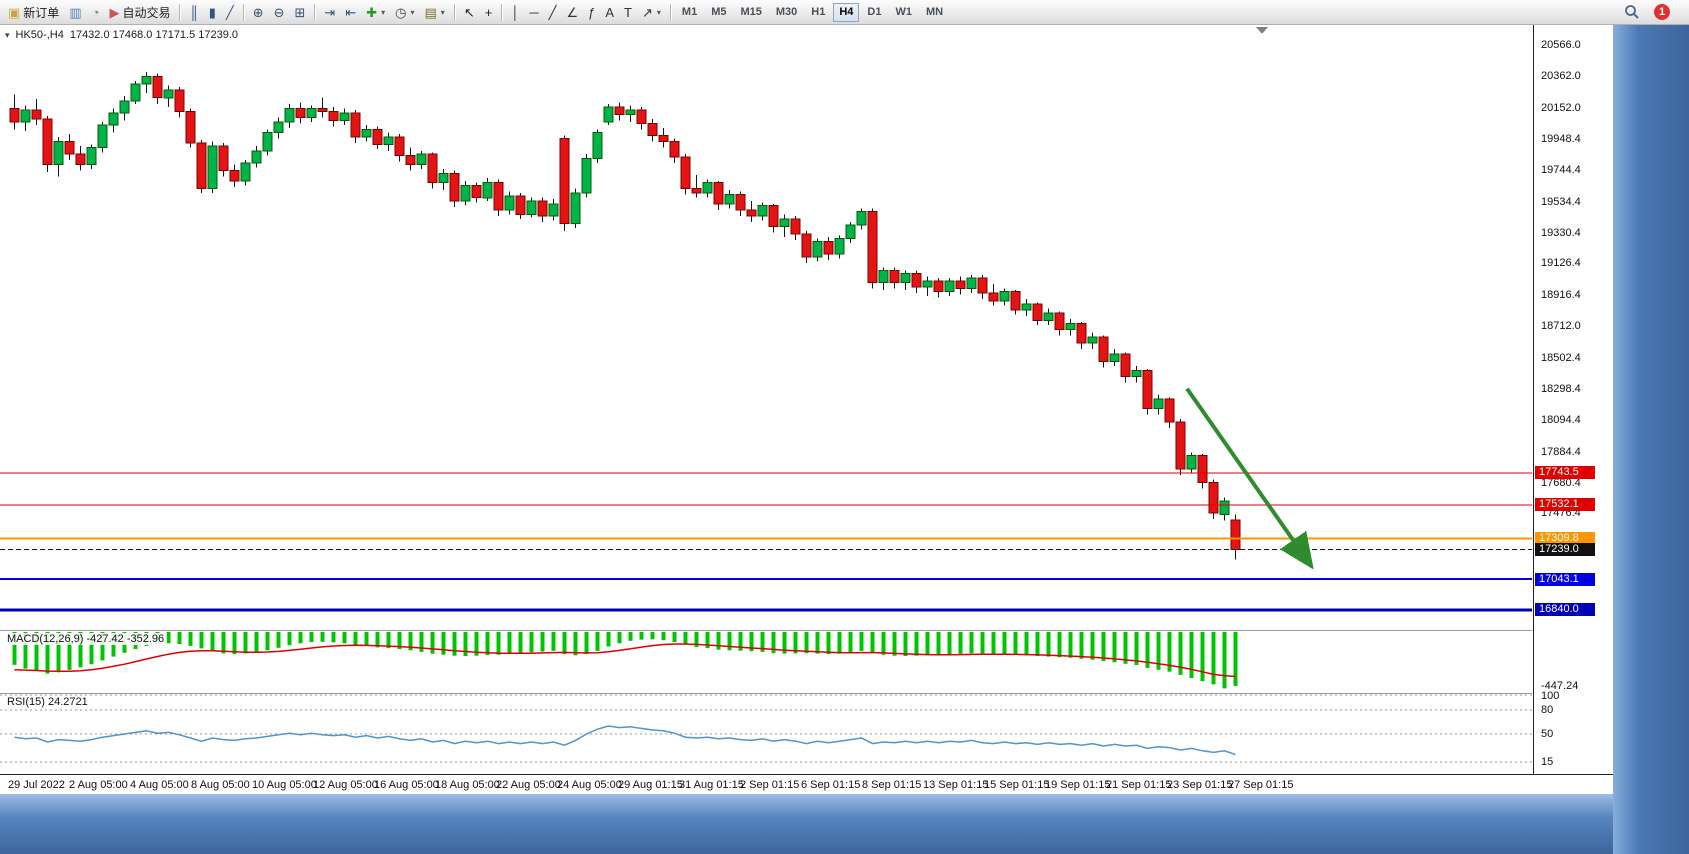  Describe the element at coordinates (719, 12) in the screenshot. I see `timeframe-m5-button: M5` at that location.